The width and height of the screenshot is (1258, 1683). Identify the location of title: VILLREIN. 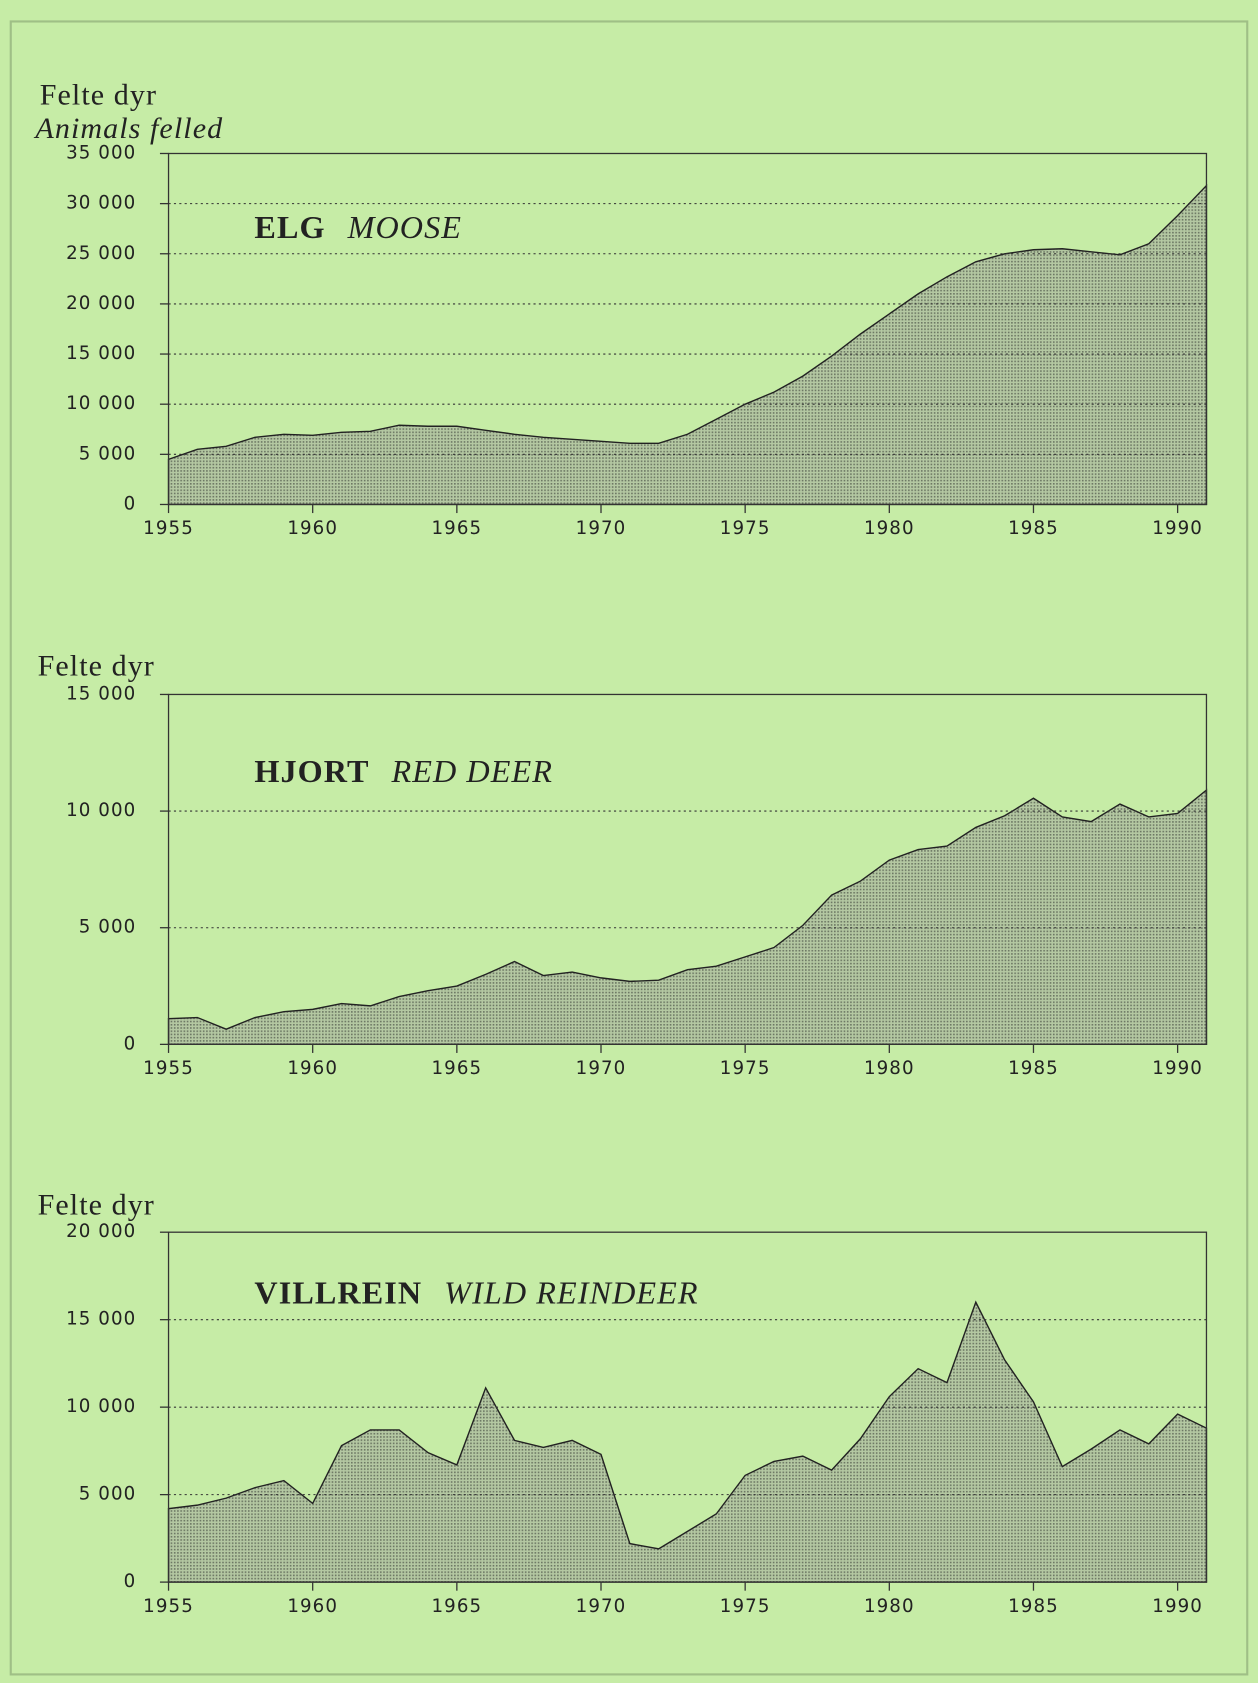
(338, 1293).